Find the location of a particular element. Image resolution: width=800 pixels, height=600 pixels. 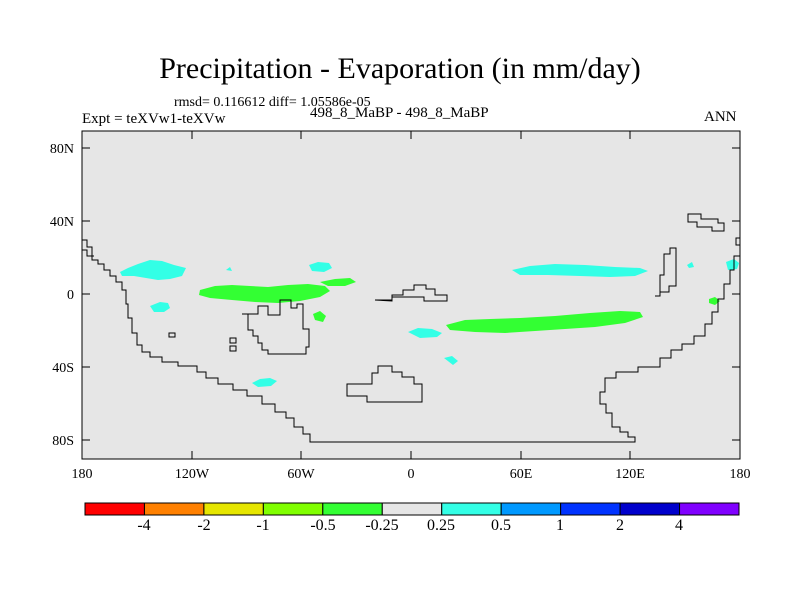

lat-label: 0 is located at coordinates (70, 295).